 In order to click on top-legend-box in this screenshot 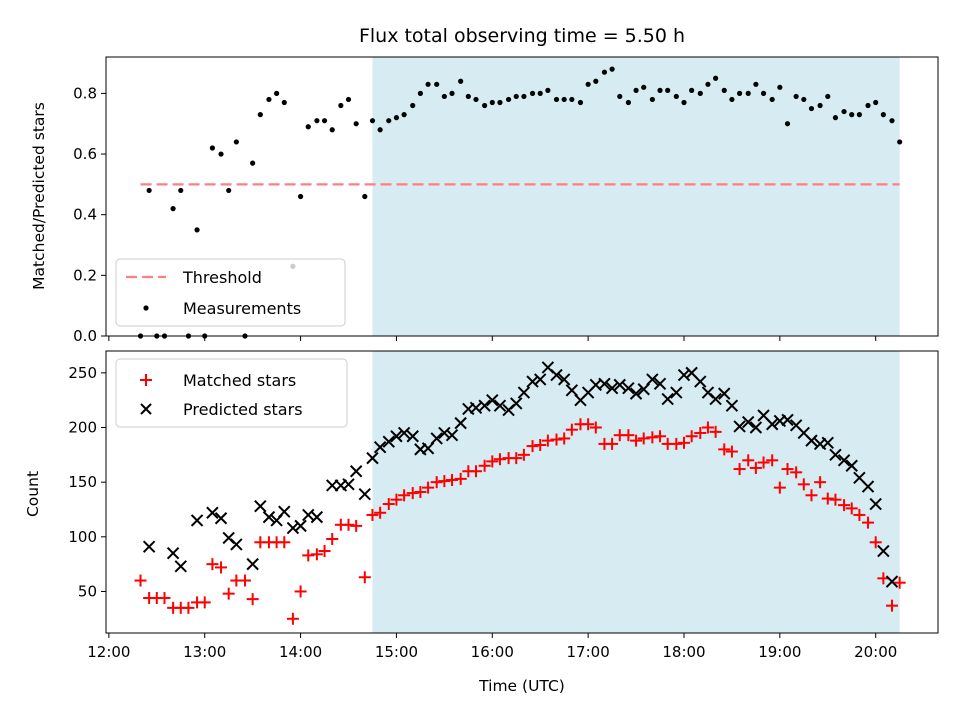, I will do `click(230, 292)`.